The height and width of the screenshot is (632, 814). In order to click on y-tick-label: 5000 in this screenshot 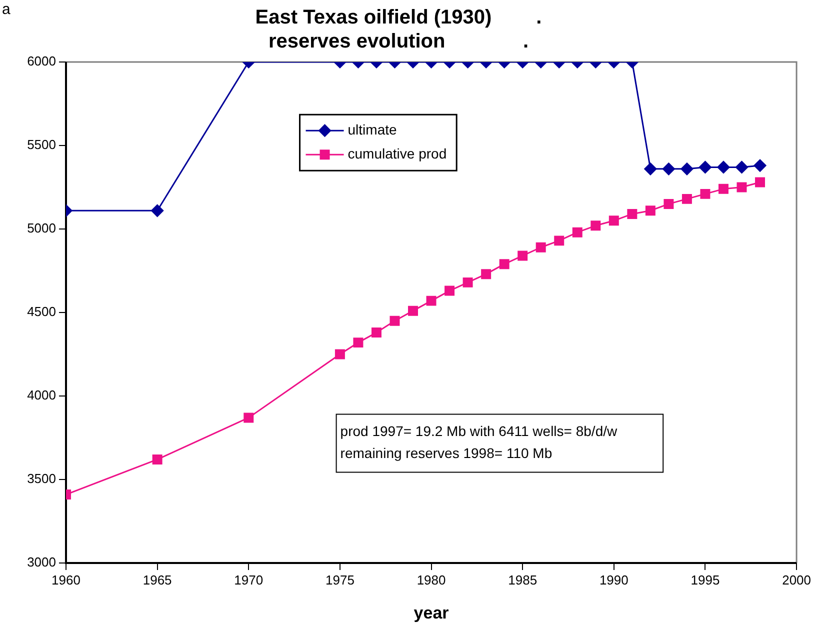, I will do `click(41, 228)`.